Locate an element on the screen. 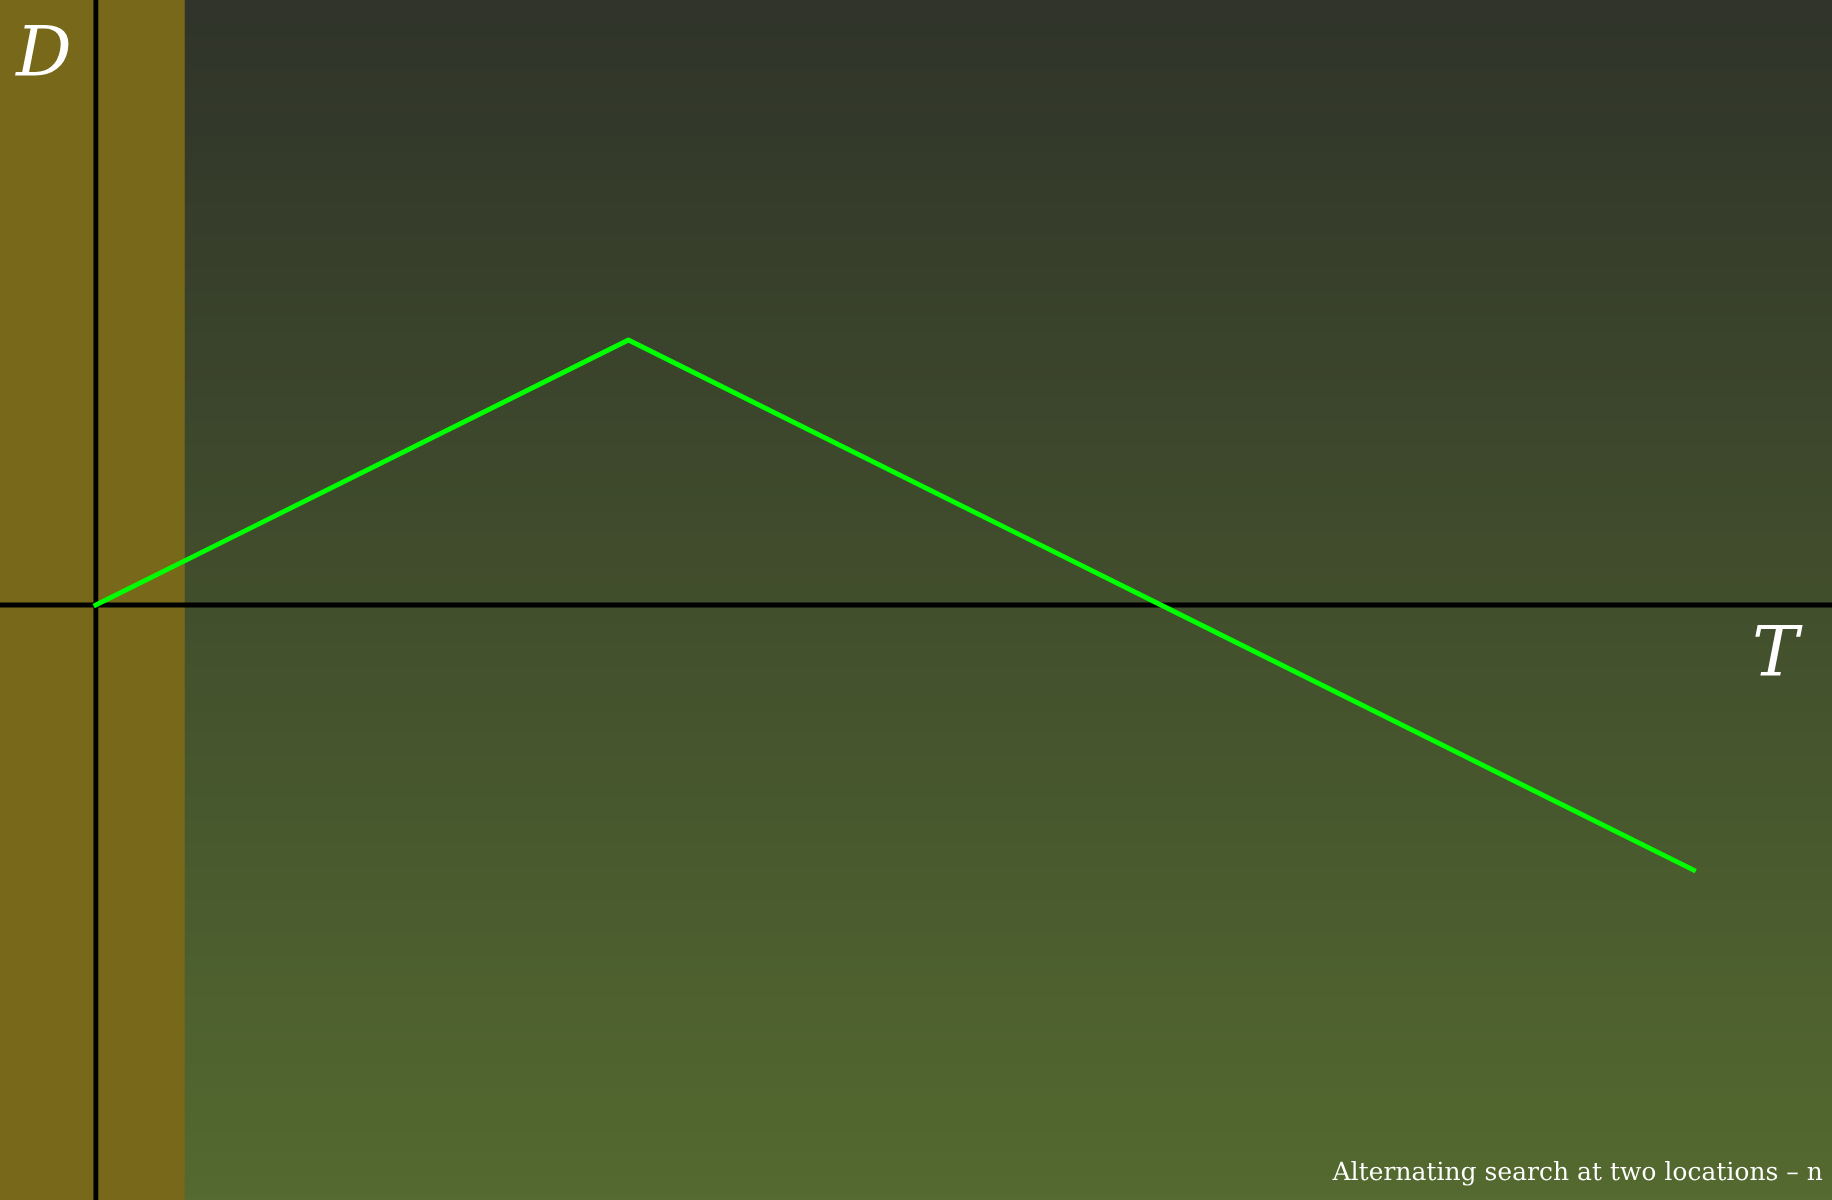 The width and height of the screenshot is (1832, 1200). text: Alternating search at two locations – n is located at coordinates (1577, 1173).